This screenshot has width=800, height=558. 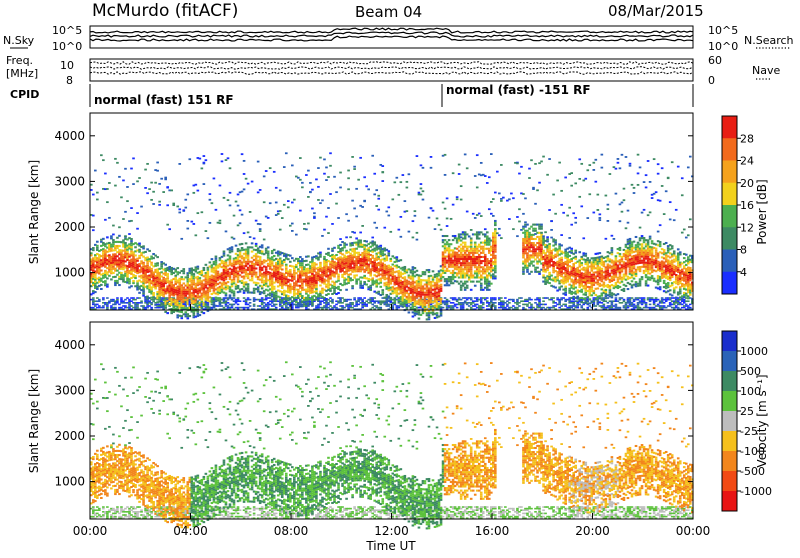 What do you see at coordinates (19, 40) in the screenshot?
I see `nsky-label: N.Sky` at bounding box center [19, 40].